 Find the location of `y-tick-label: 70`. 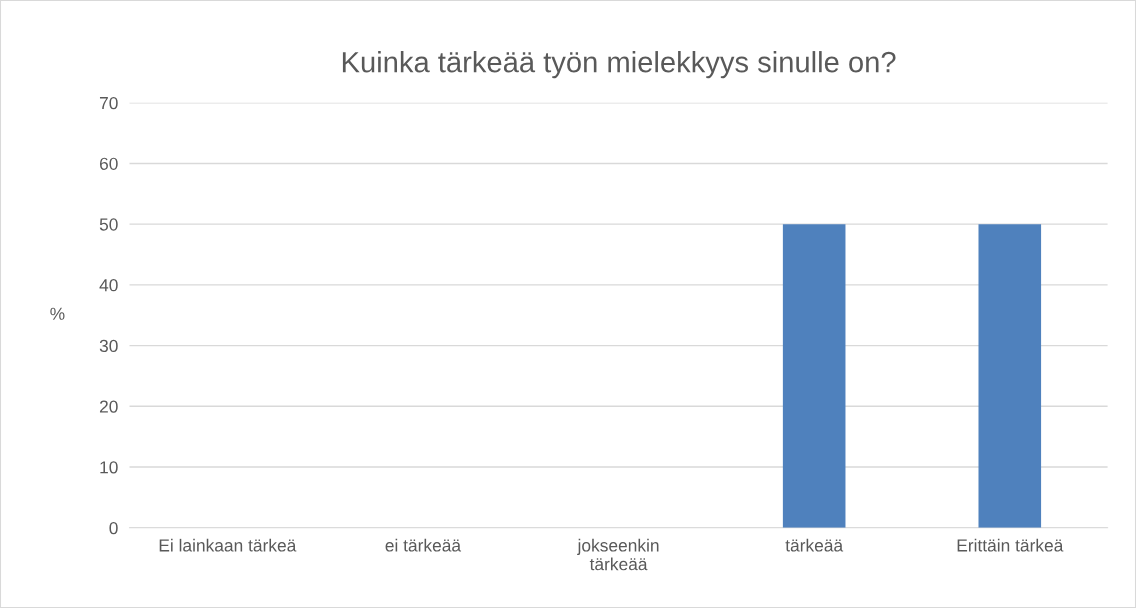

y-tick-label: 70 is located at coordinates (108, 103).